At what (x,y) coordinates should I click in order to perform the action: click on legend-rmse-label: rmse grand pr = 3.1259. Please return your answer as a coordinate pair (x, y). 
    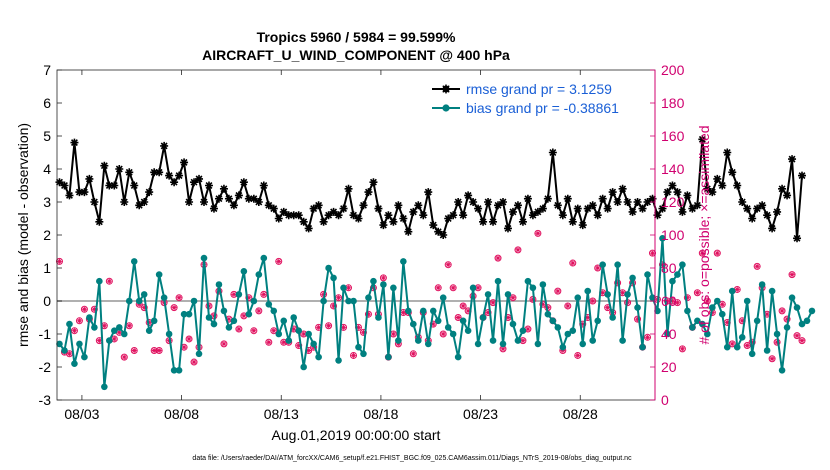
    Looking at the image, I should click on (539, 89).